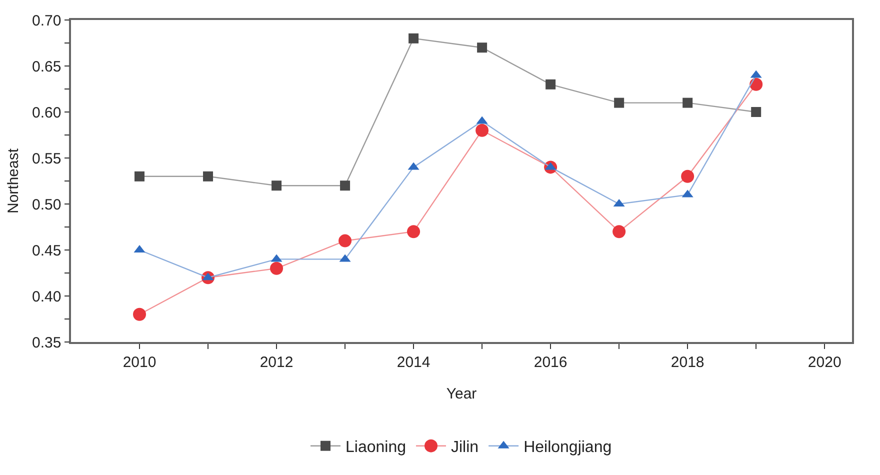 This screenshot has width=880, height=475. I want to click on legend-label: Jilin, so click(465, 447).